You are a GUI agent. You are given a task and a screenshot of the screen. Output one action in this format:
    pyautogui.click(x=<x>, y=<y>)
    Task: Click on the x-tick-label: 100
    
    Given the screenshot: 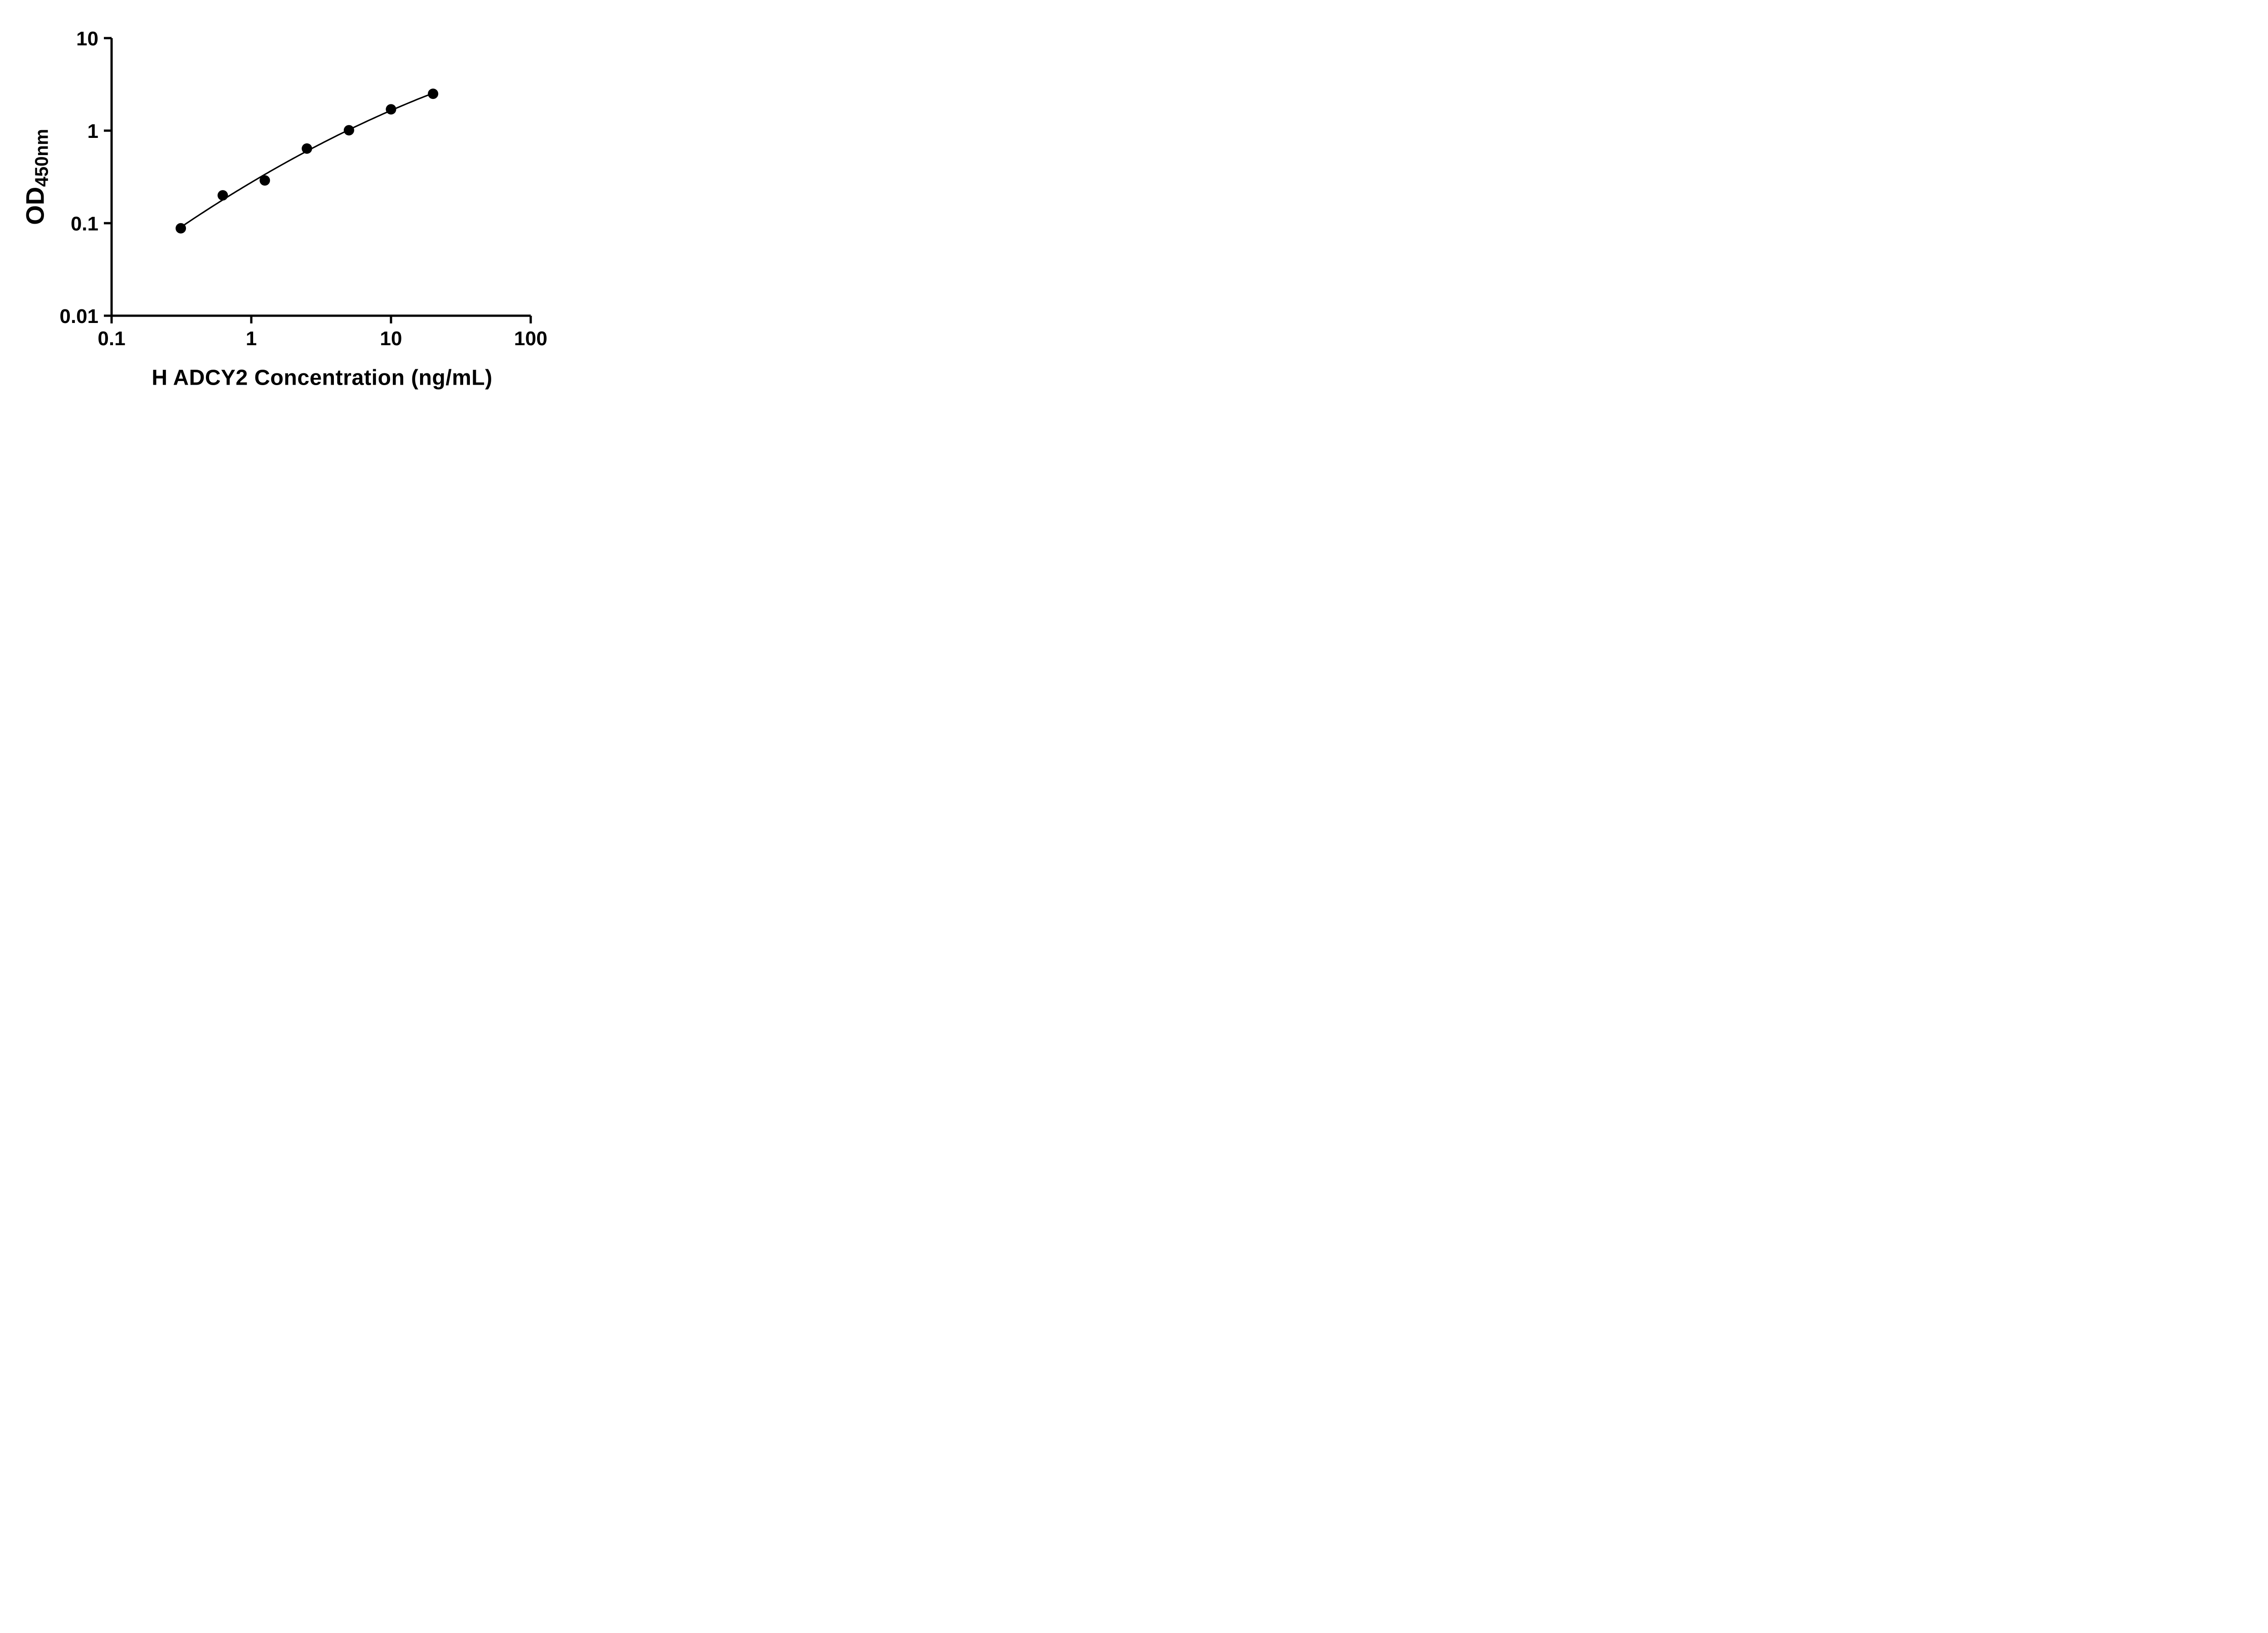 What is the action you would take?
    pyautogui.click(x=531, y=339)
    